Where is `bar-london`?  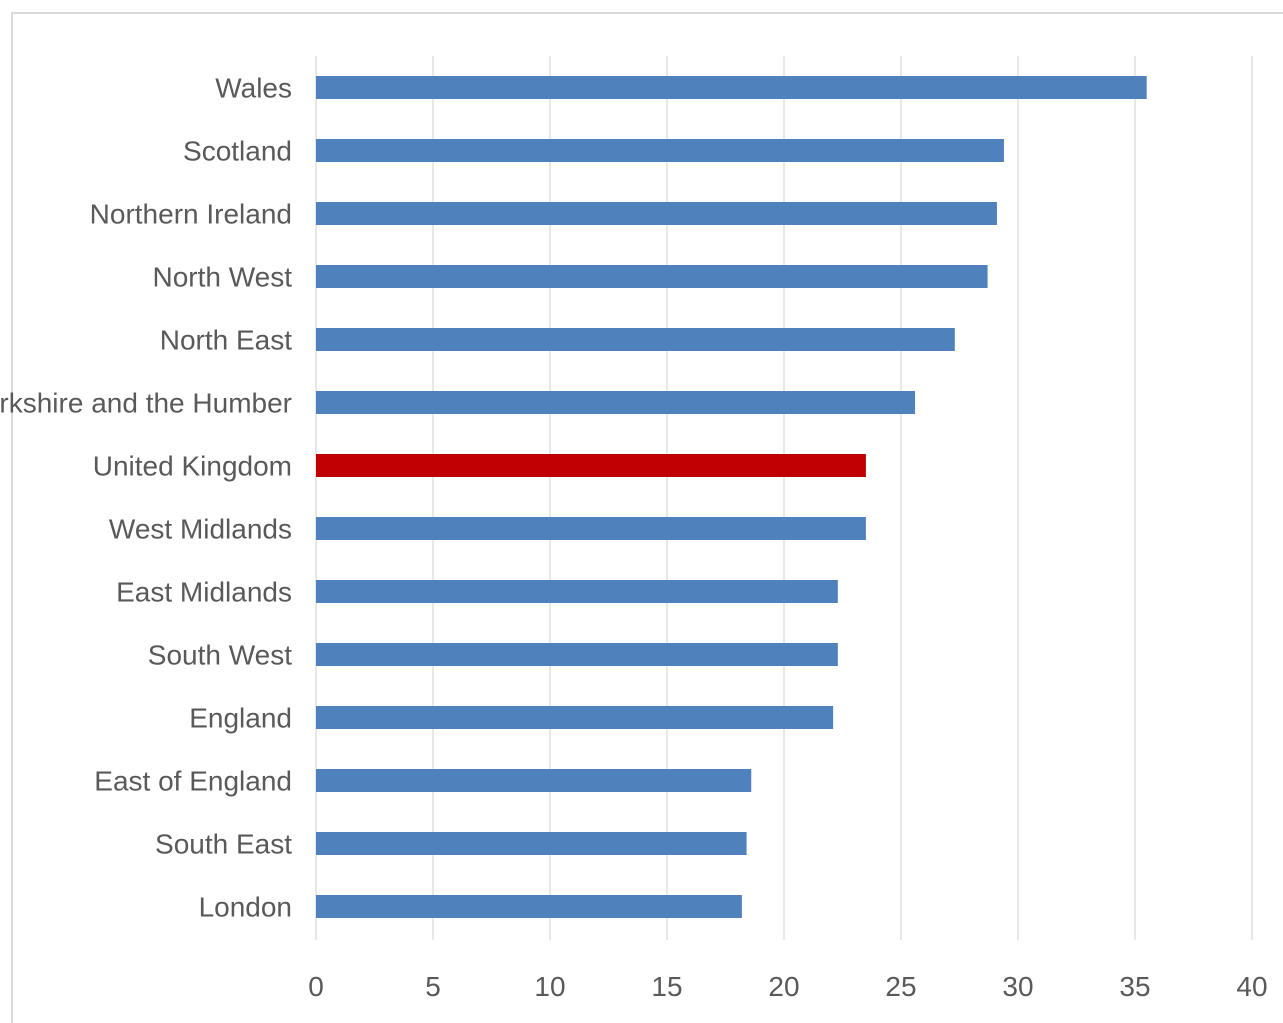
bar-london is located at coordinates (529, 906).